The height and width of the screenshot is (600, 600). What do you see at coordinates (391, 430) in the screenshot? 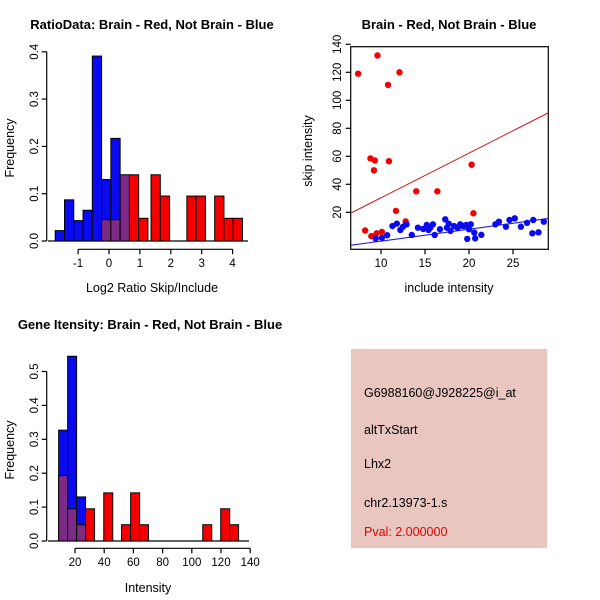
I see `event-type-text: altTxStart` at bounding box center [391, 430].